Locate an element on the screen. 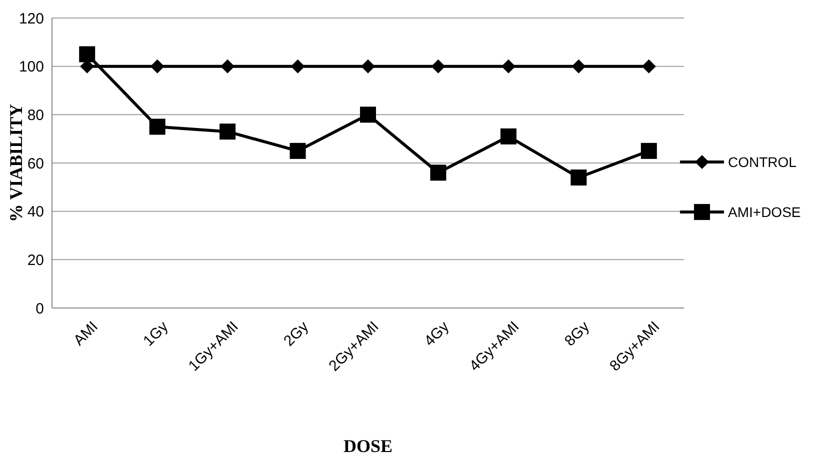 The image size is (814, 464). x-axis-title: DOSE is located at coordinates (368, 446).